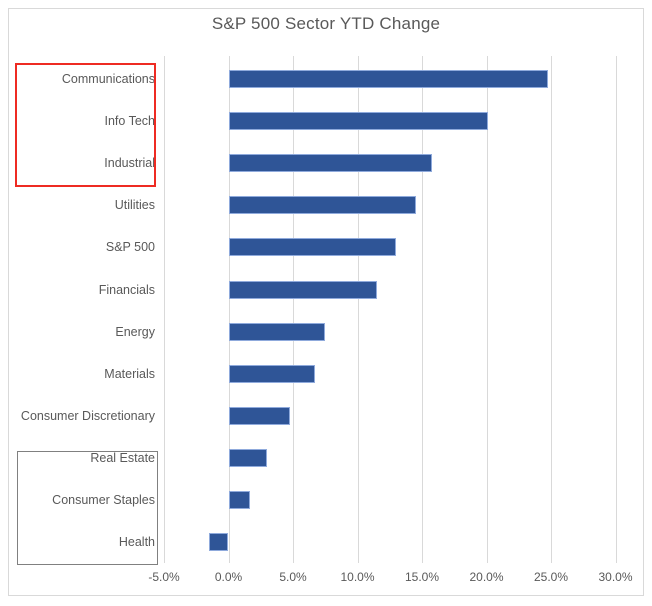 The height and width of the screenshot is (606, 652). Describe the element at coordinates (615, 577) in the screenshot. I see `x-tick-label: 30.0%` at that location.